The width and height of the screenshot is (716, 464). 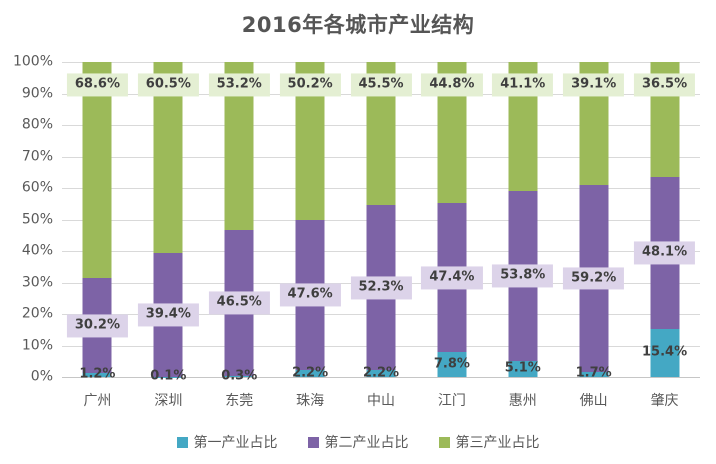 I want to click on stacked-bar: 5.1% 53.8% 41.1%, so click(x=523, y=219).